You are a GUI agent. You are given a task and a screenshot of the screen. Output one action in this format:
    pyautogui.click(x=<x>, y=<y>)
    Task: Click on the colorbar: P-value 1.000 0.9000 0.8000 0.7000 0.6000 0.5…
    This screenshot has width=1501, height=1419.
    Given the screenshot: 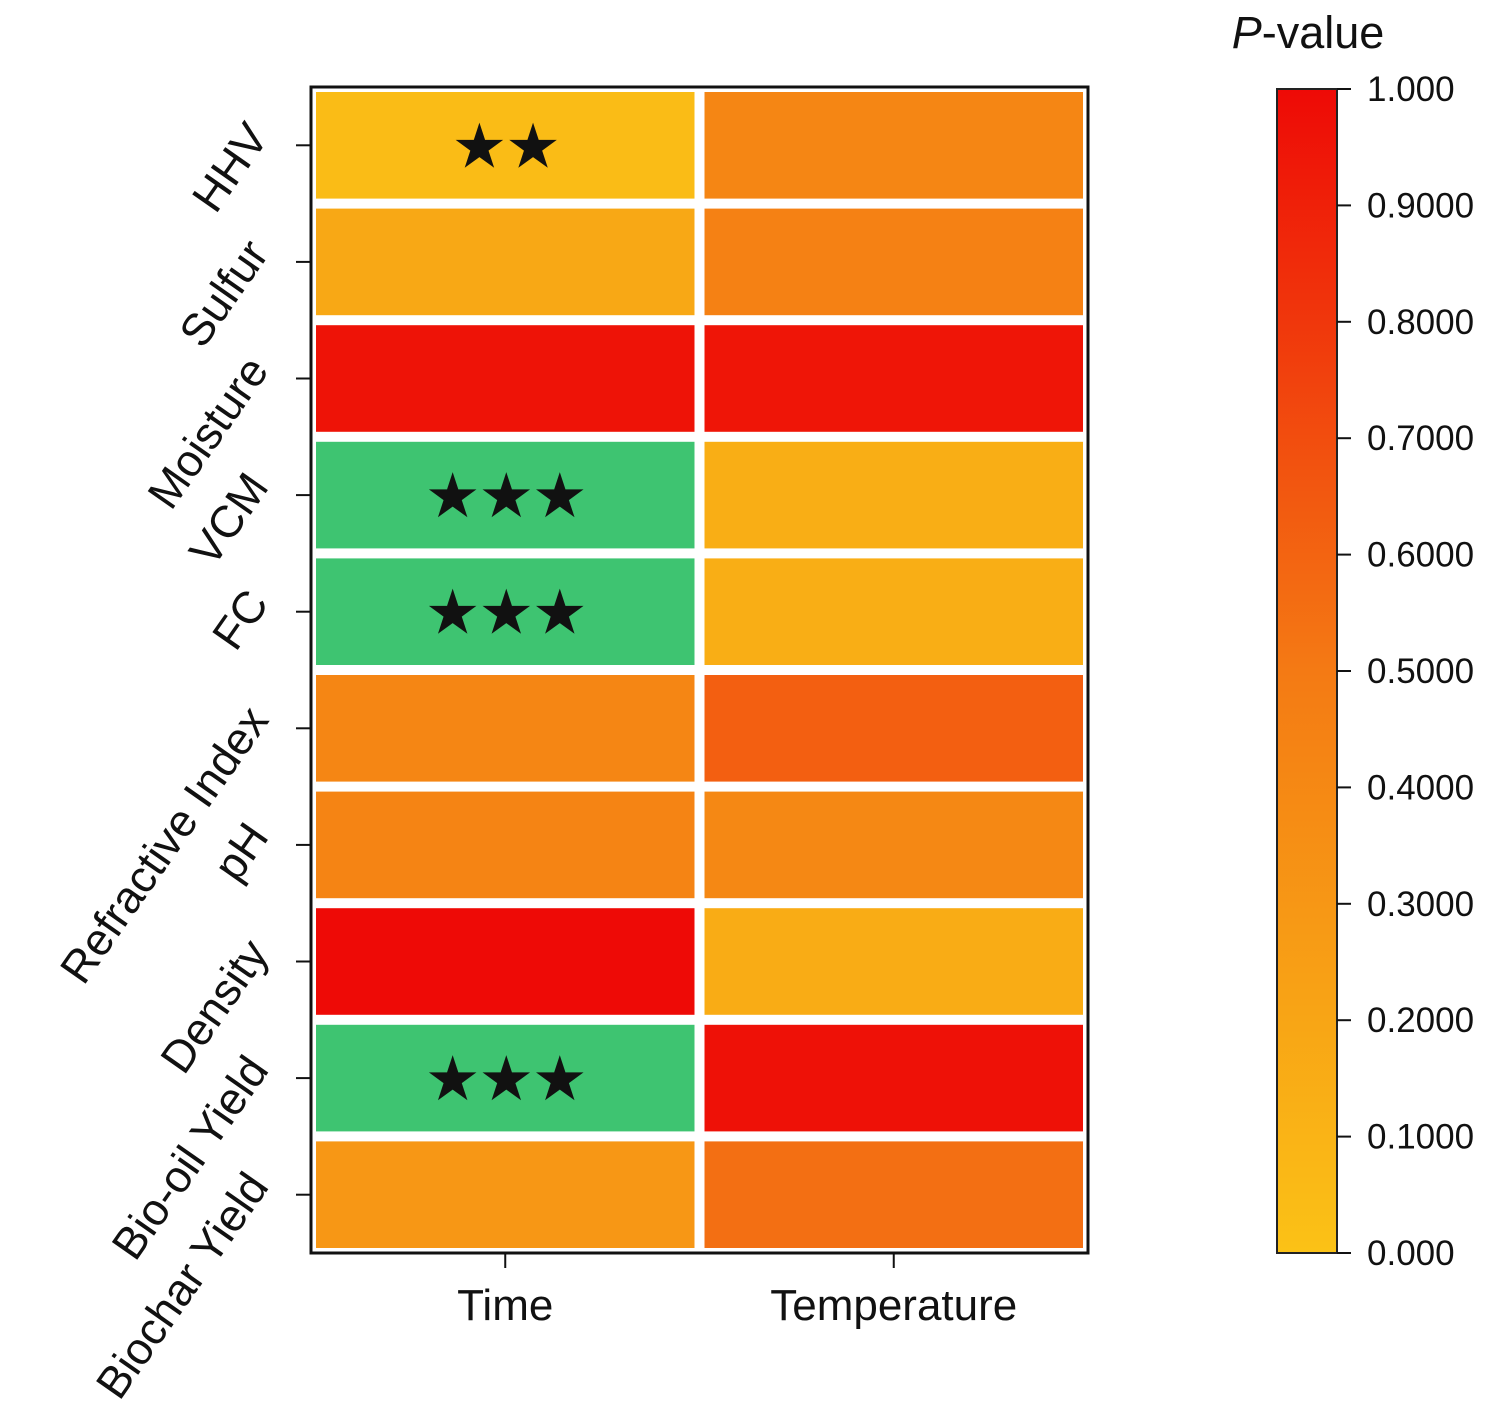 What is the action you would take?
    pyautogui.click(x=1353, y=640)
    